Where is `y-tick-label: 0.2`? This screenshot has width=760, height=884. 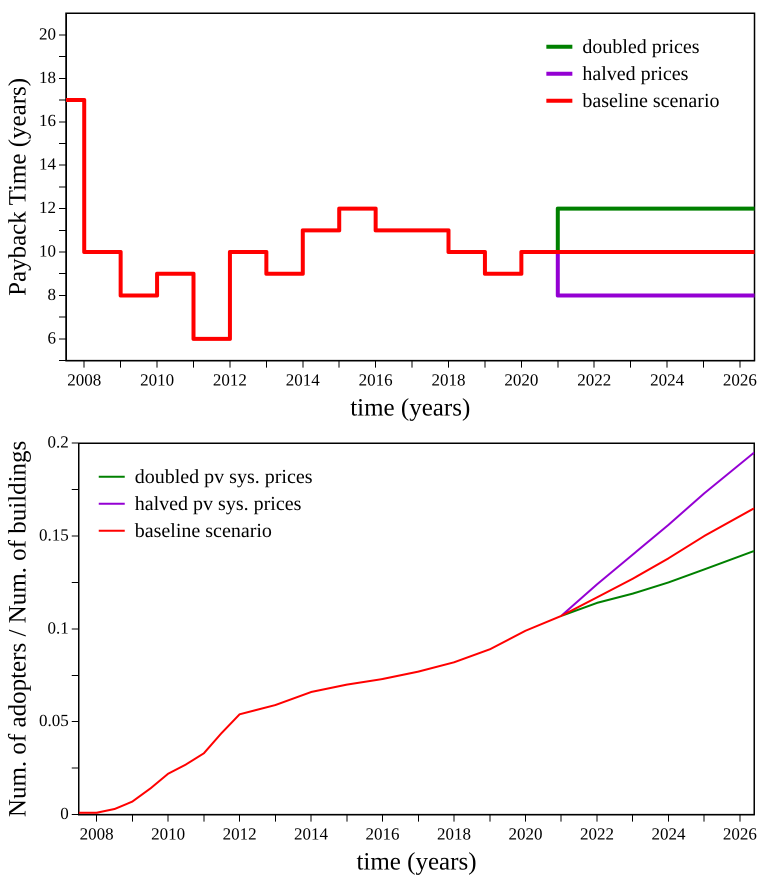 y-tick-label: 0.2 is located at coordinates (58, 442).